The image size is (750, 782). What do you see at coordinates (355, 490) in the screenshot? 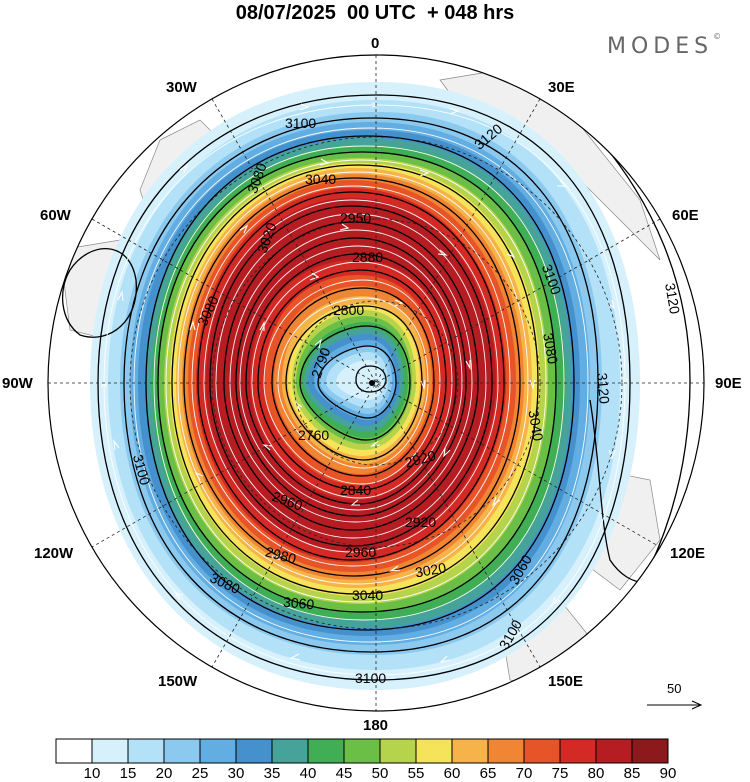
I see `contour-label: 2840` at bounding box center [355, 490].